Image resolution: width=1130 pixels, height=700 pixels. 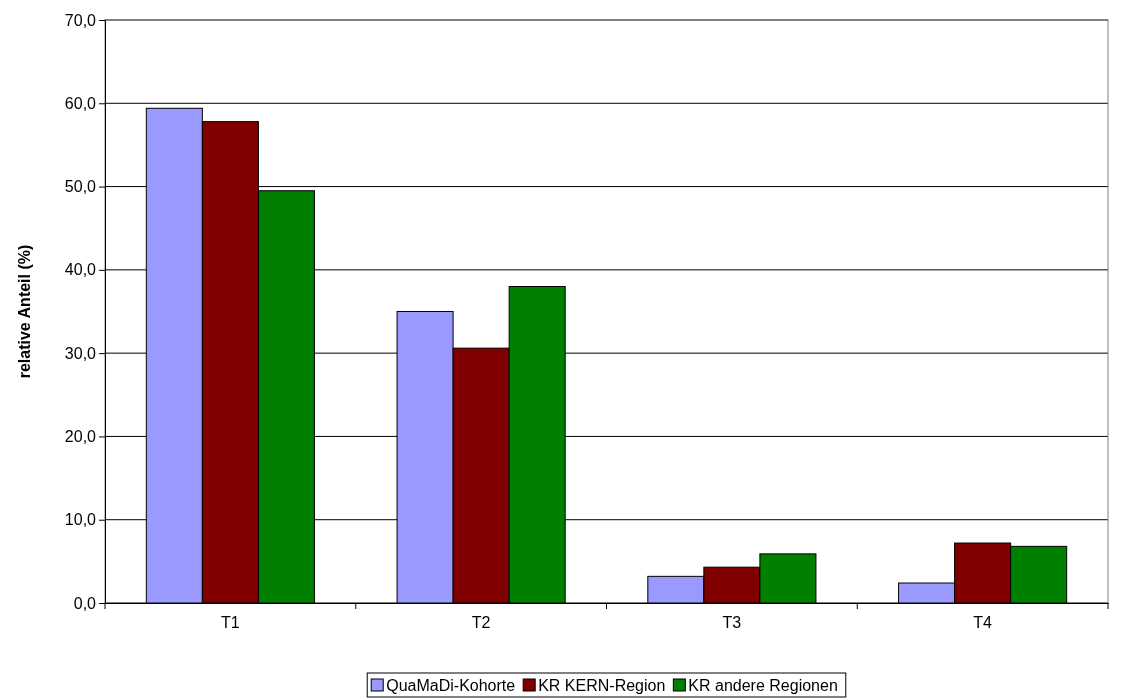 I want to click on y-tick-label: 50,0, so click(x=80, y=187).